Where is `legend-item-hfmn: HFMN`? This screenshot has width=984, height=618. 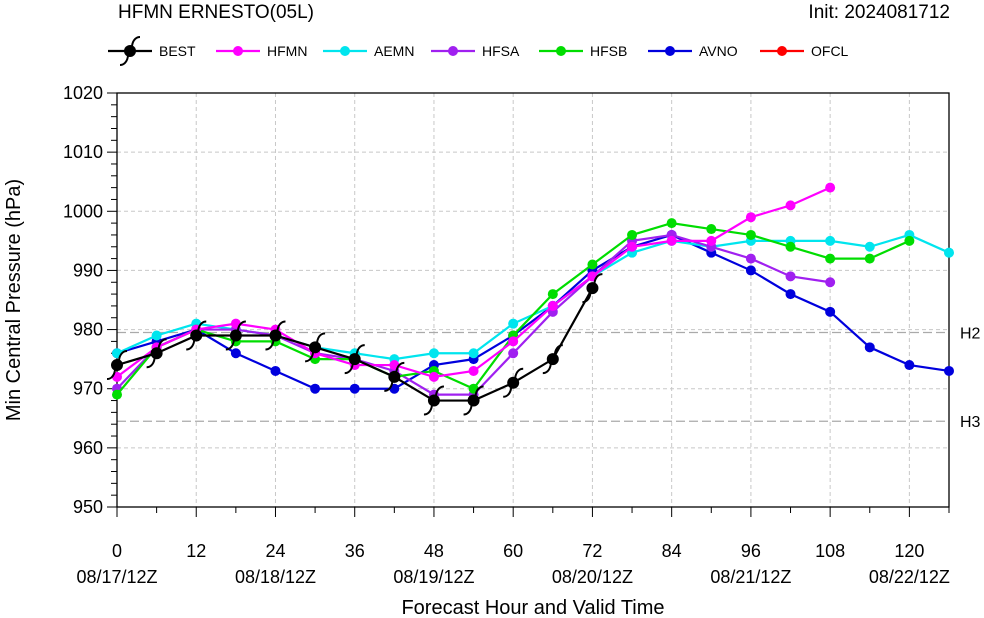 legend-item-hfmn: HFMN is located at coordinates (261, 51).